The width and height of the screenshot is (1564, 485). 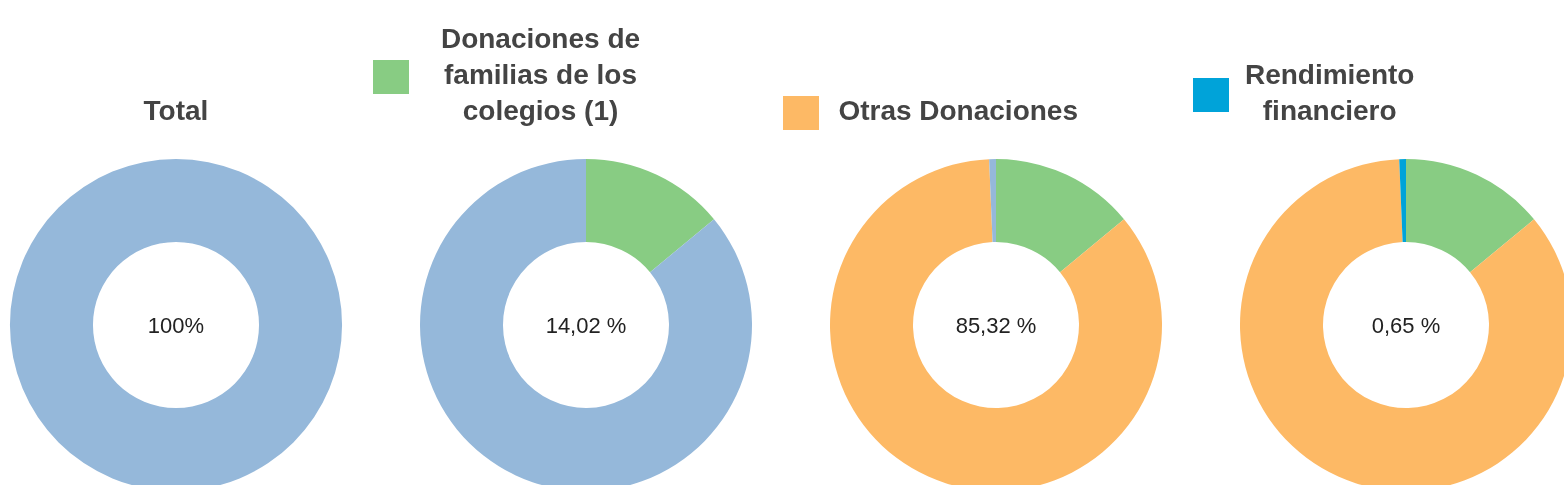 I want to click on text: 14,02 %, so click(x=586, y=325).